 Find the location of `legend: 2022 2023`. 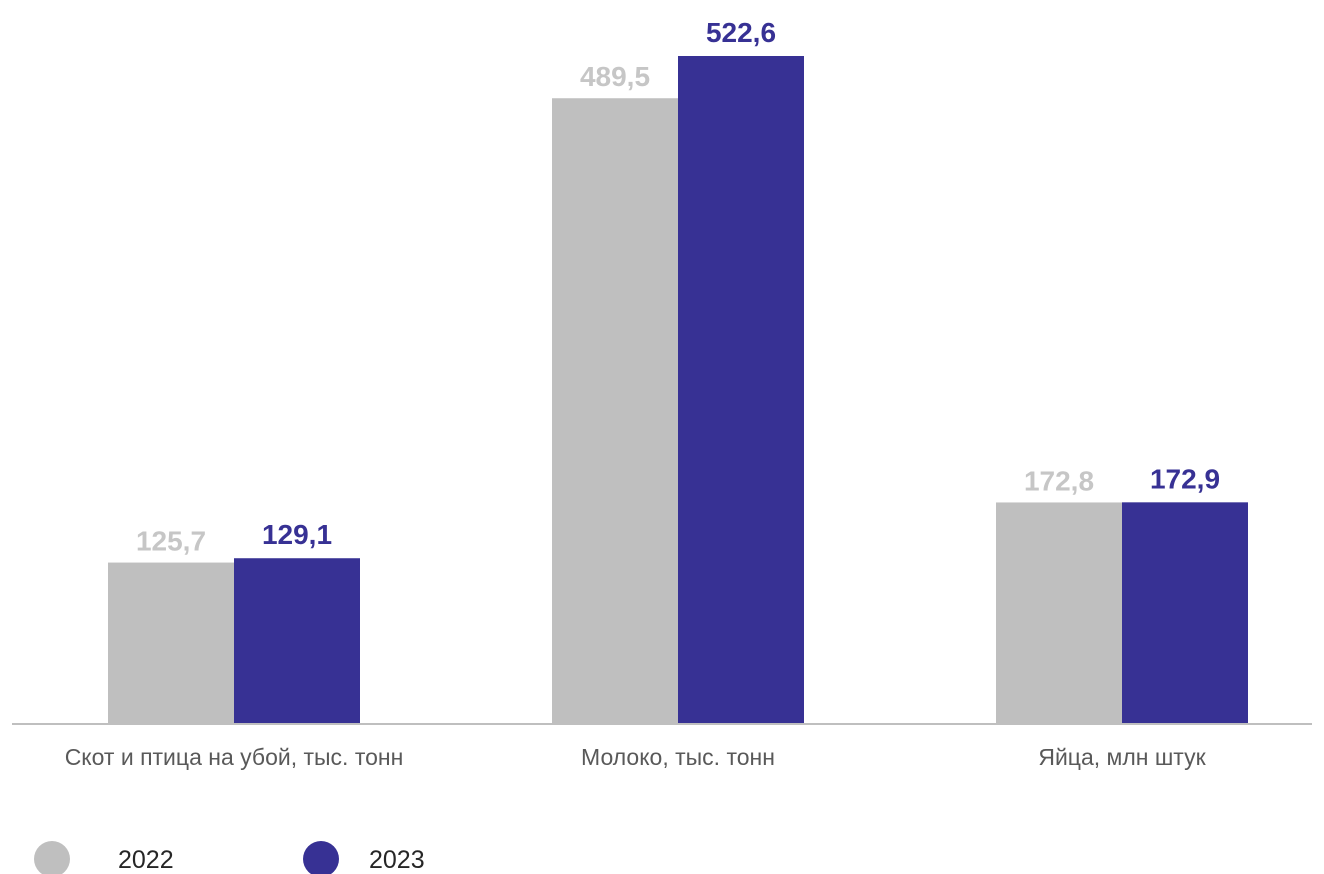

legend: 2022 2023 is located at coordinates (229, 857).